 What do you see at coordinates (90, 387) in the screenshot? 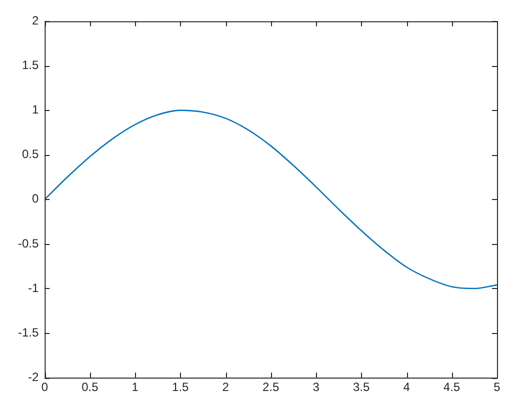
I see `x-tick-label: 0.5` at bounding box center [90, 387].